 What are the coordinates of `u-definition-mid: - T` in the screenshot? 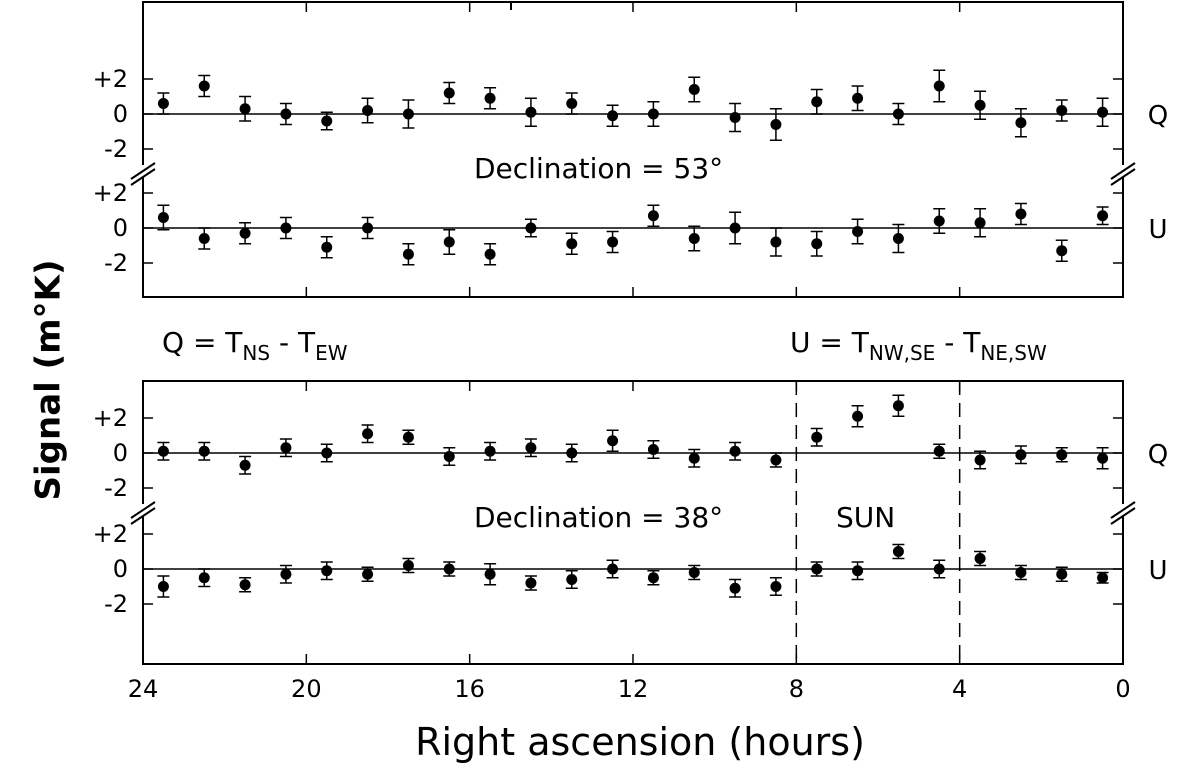 It's located at (958, 342).